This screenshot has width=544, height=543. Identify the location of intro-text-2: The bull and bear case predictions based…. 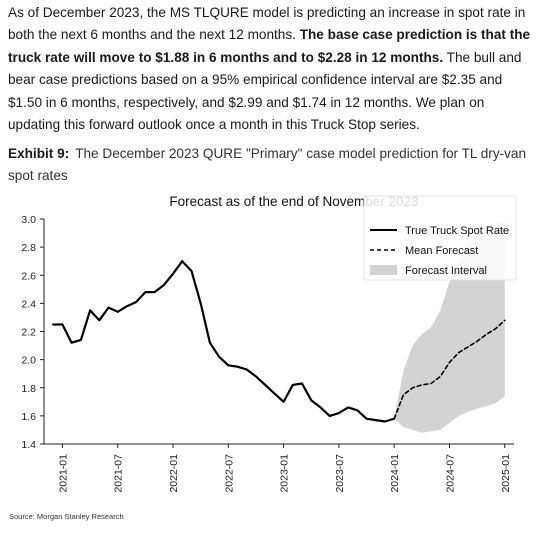
(265, 91).